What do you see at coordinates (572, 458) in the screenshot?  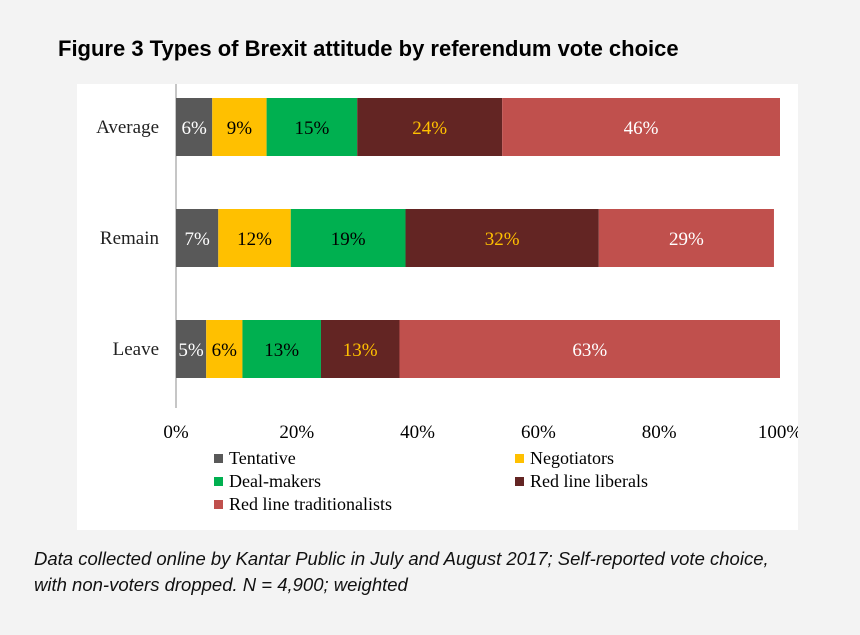 I see `legend-label-negotiators: Negotiators` at bounding box center [572, 458].